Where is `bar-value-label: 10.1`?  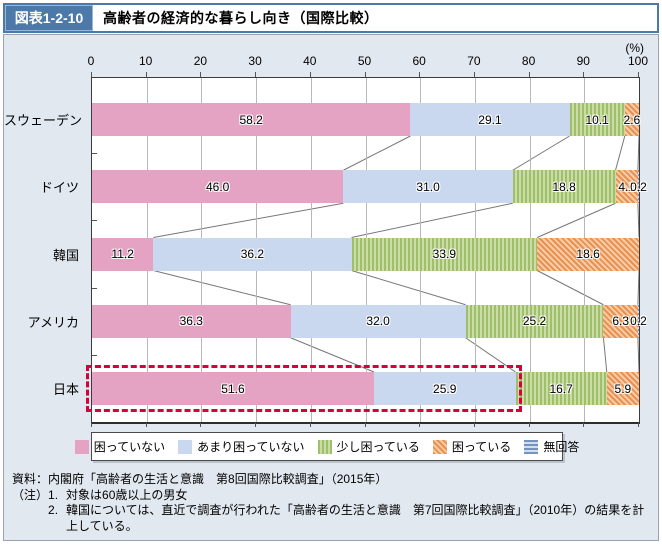
bar-value-label: 10.1 is located at coordinates (597, 119).